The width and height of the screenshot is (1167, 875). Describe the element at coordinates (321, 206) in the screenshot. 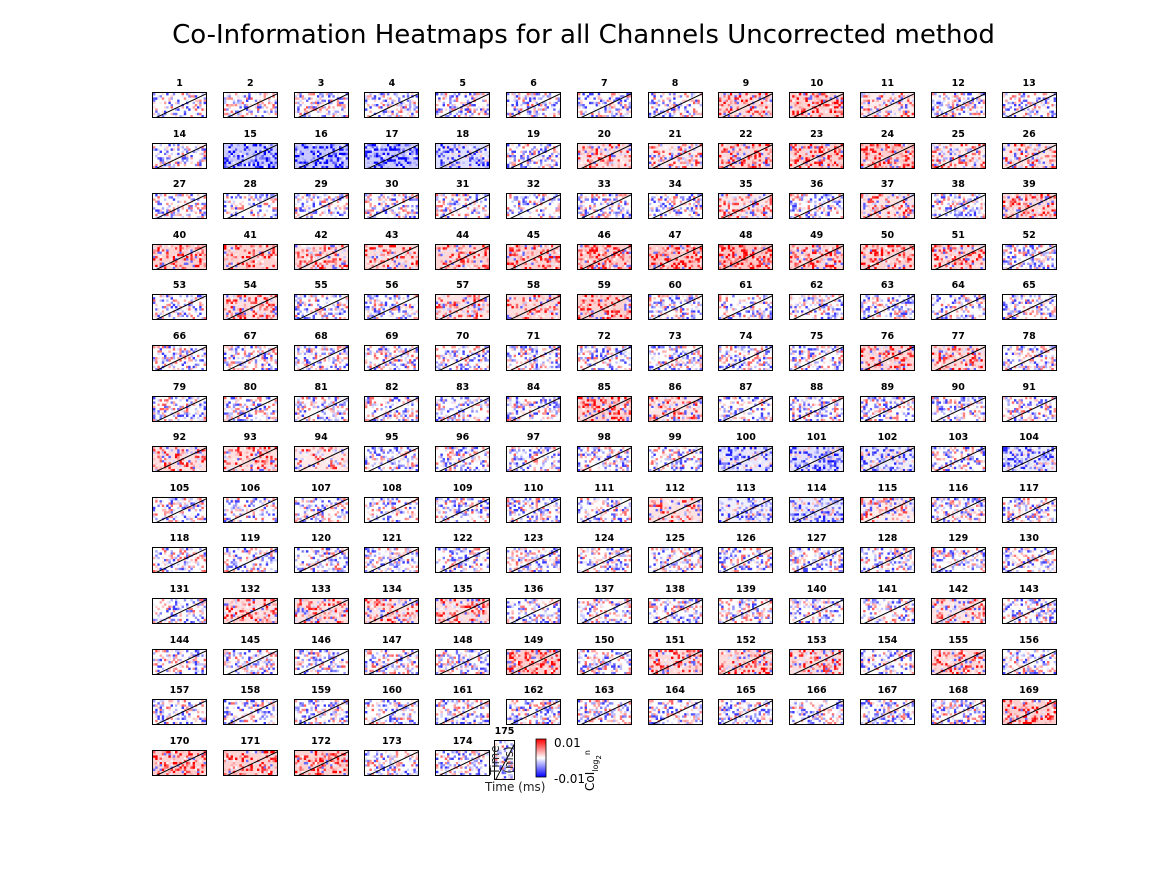

I see `panel-svg` at that location.